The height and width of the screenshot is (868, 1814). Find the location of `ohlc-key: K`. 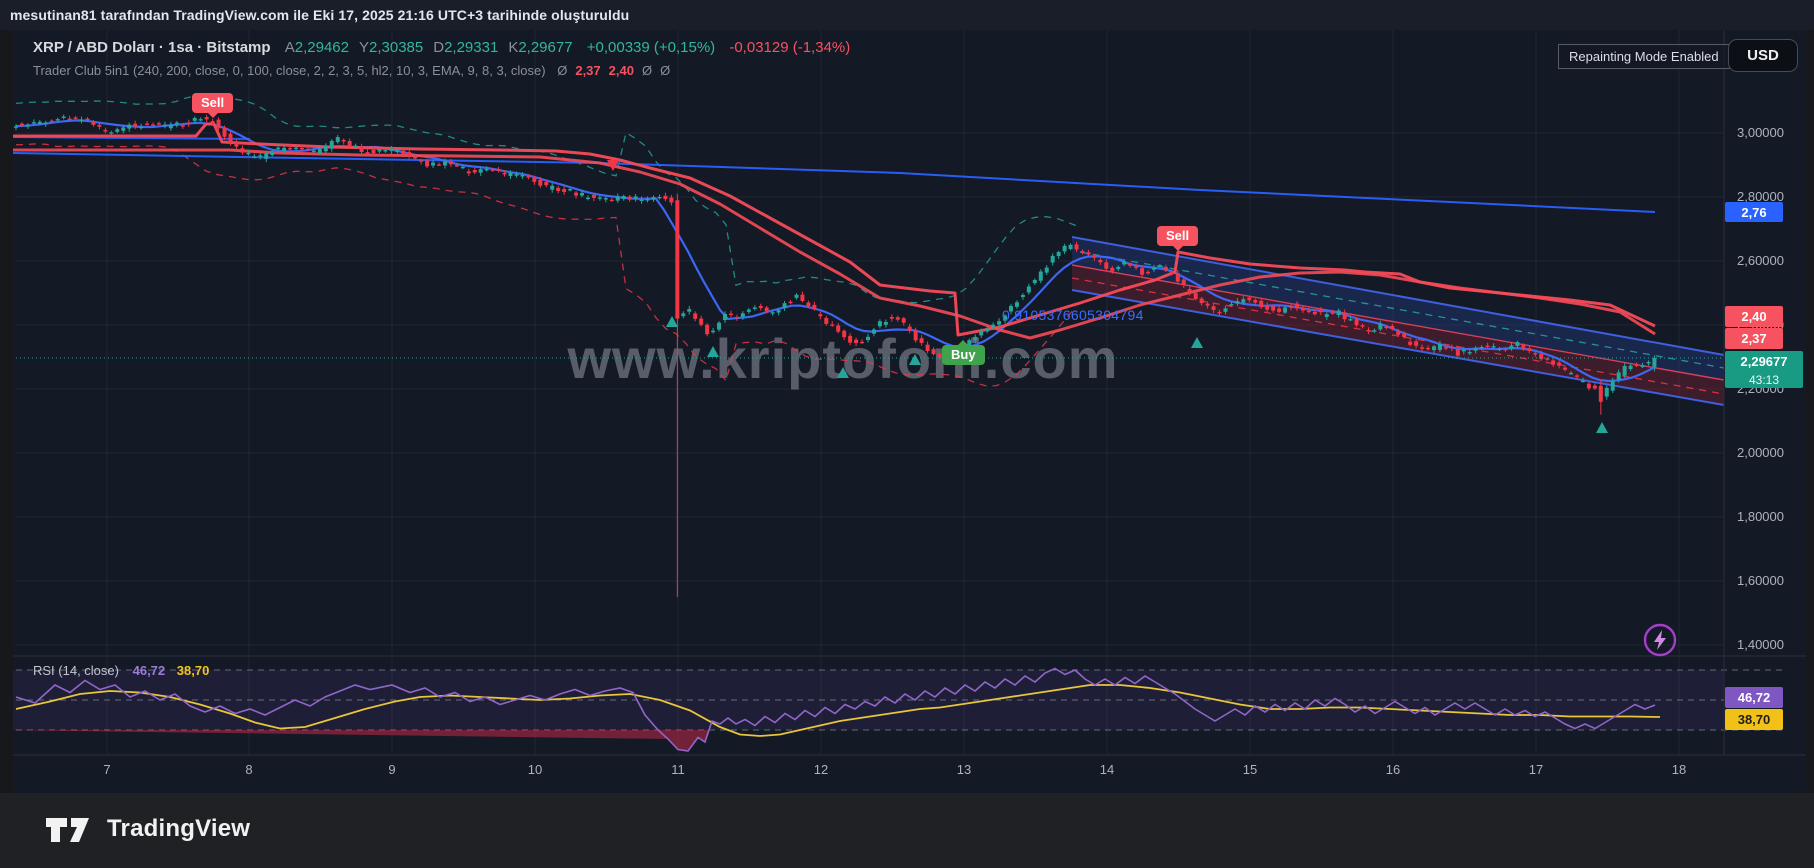

ohlc-key: K is located at coordinates (513, 47).